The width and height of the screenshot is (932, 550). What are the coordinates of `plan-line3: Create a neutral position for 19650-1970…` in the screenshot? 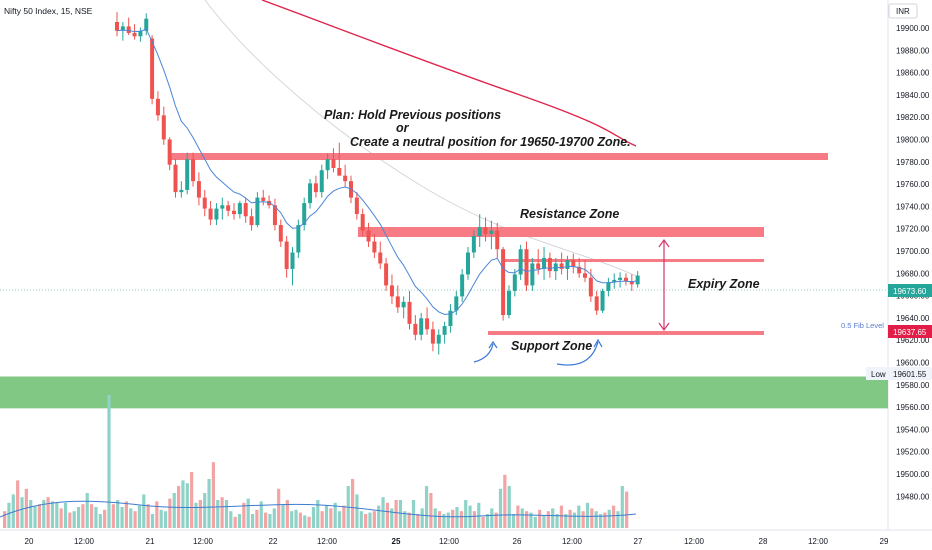 It's located at (490, 142).